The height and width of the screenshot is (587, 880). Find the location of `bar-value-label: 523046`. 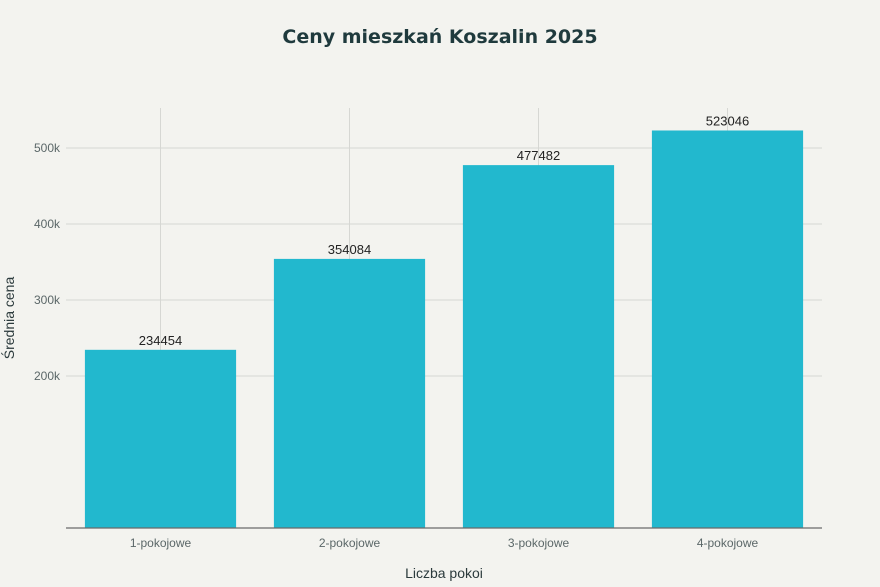

bar-value-label: 523046 is located at coordinates (727, 120).